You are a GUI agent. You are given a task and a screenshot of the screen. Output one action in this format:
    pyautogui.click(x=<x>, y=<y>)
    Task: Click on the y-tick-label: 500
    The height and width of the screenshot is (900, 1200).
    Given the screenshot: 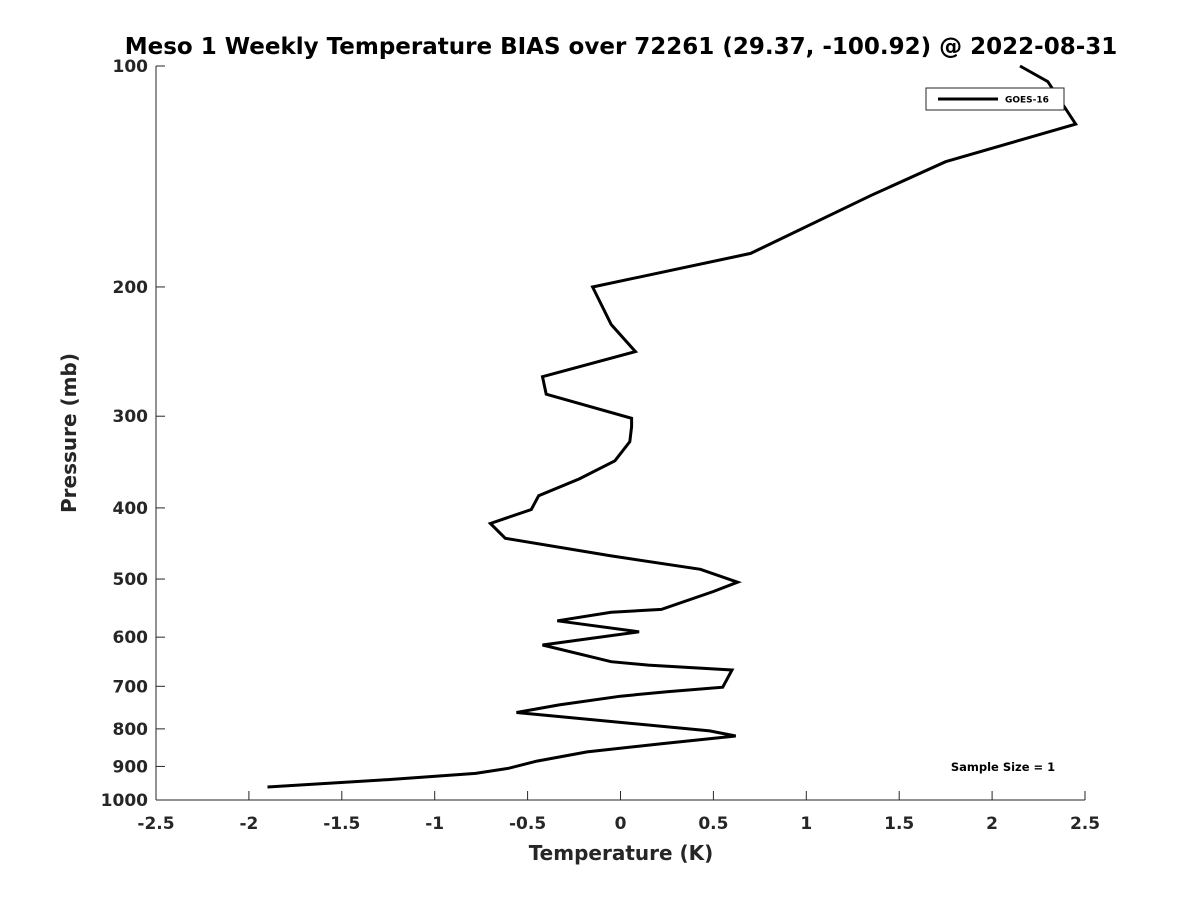 What is the action you would take?
    pyautogui.click(x=131, y=580)
    